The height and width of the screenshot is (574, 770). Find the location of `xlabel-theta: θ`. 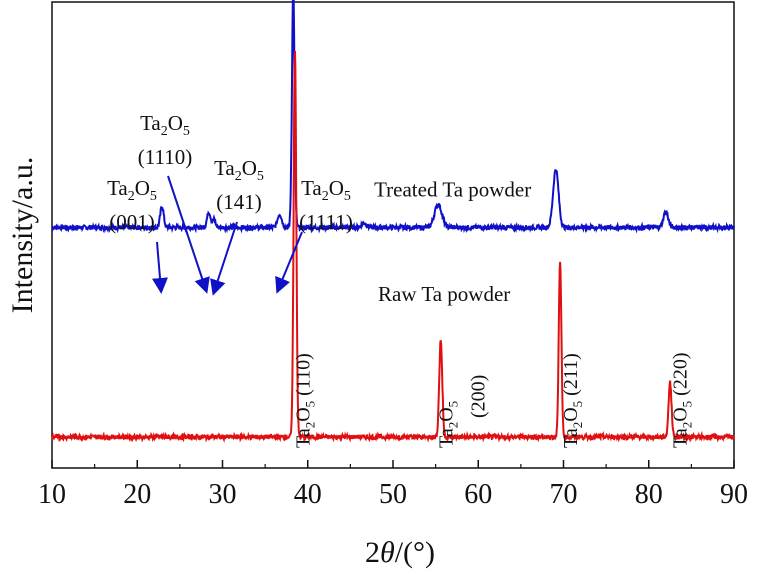

xlabel-theta: θ is located at coordinates (387, 552).